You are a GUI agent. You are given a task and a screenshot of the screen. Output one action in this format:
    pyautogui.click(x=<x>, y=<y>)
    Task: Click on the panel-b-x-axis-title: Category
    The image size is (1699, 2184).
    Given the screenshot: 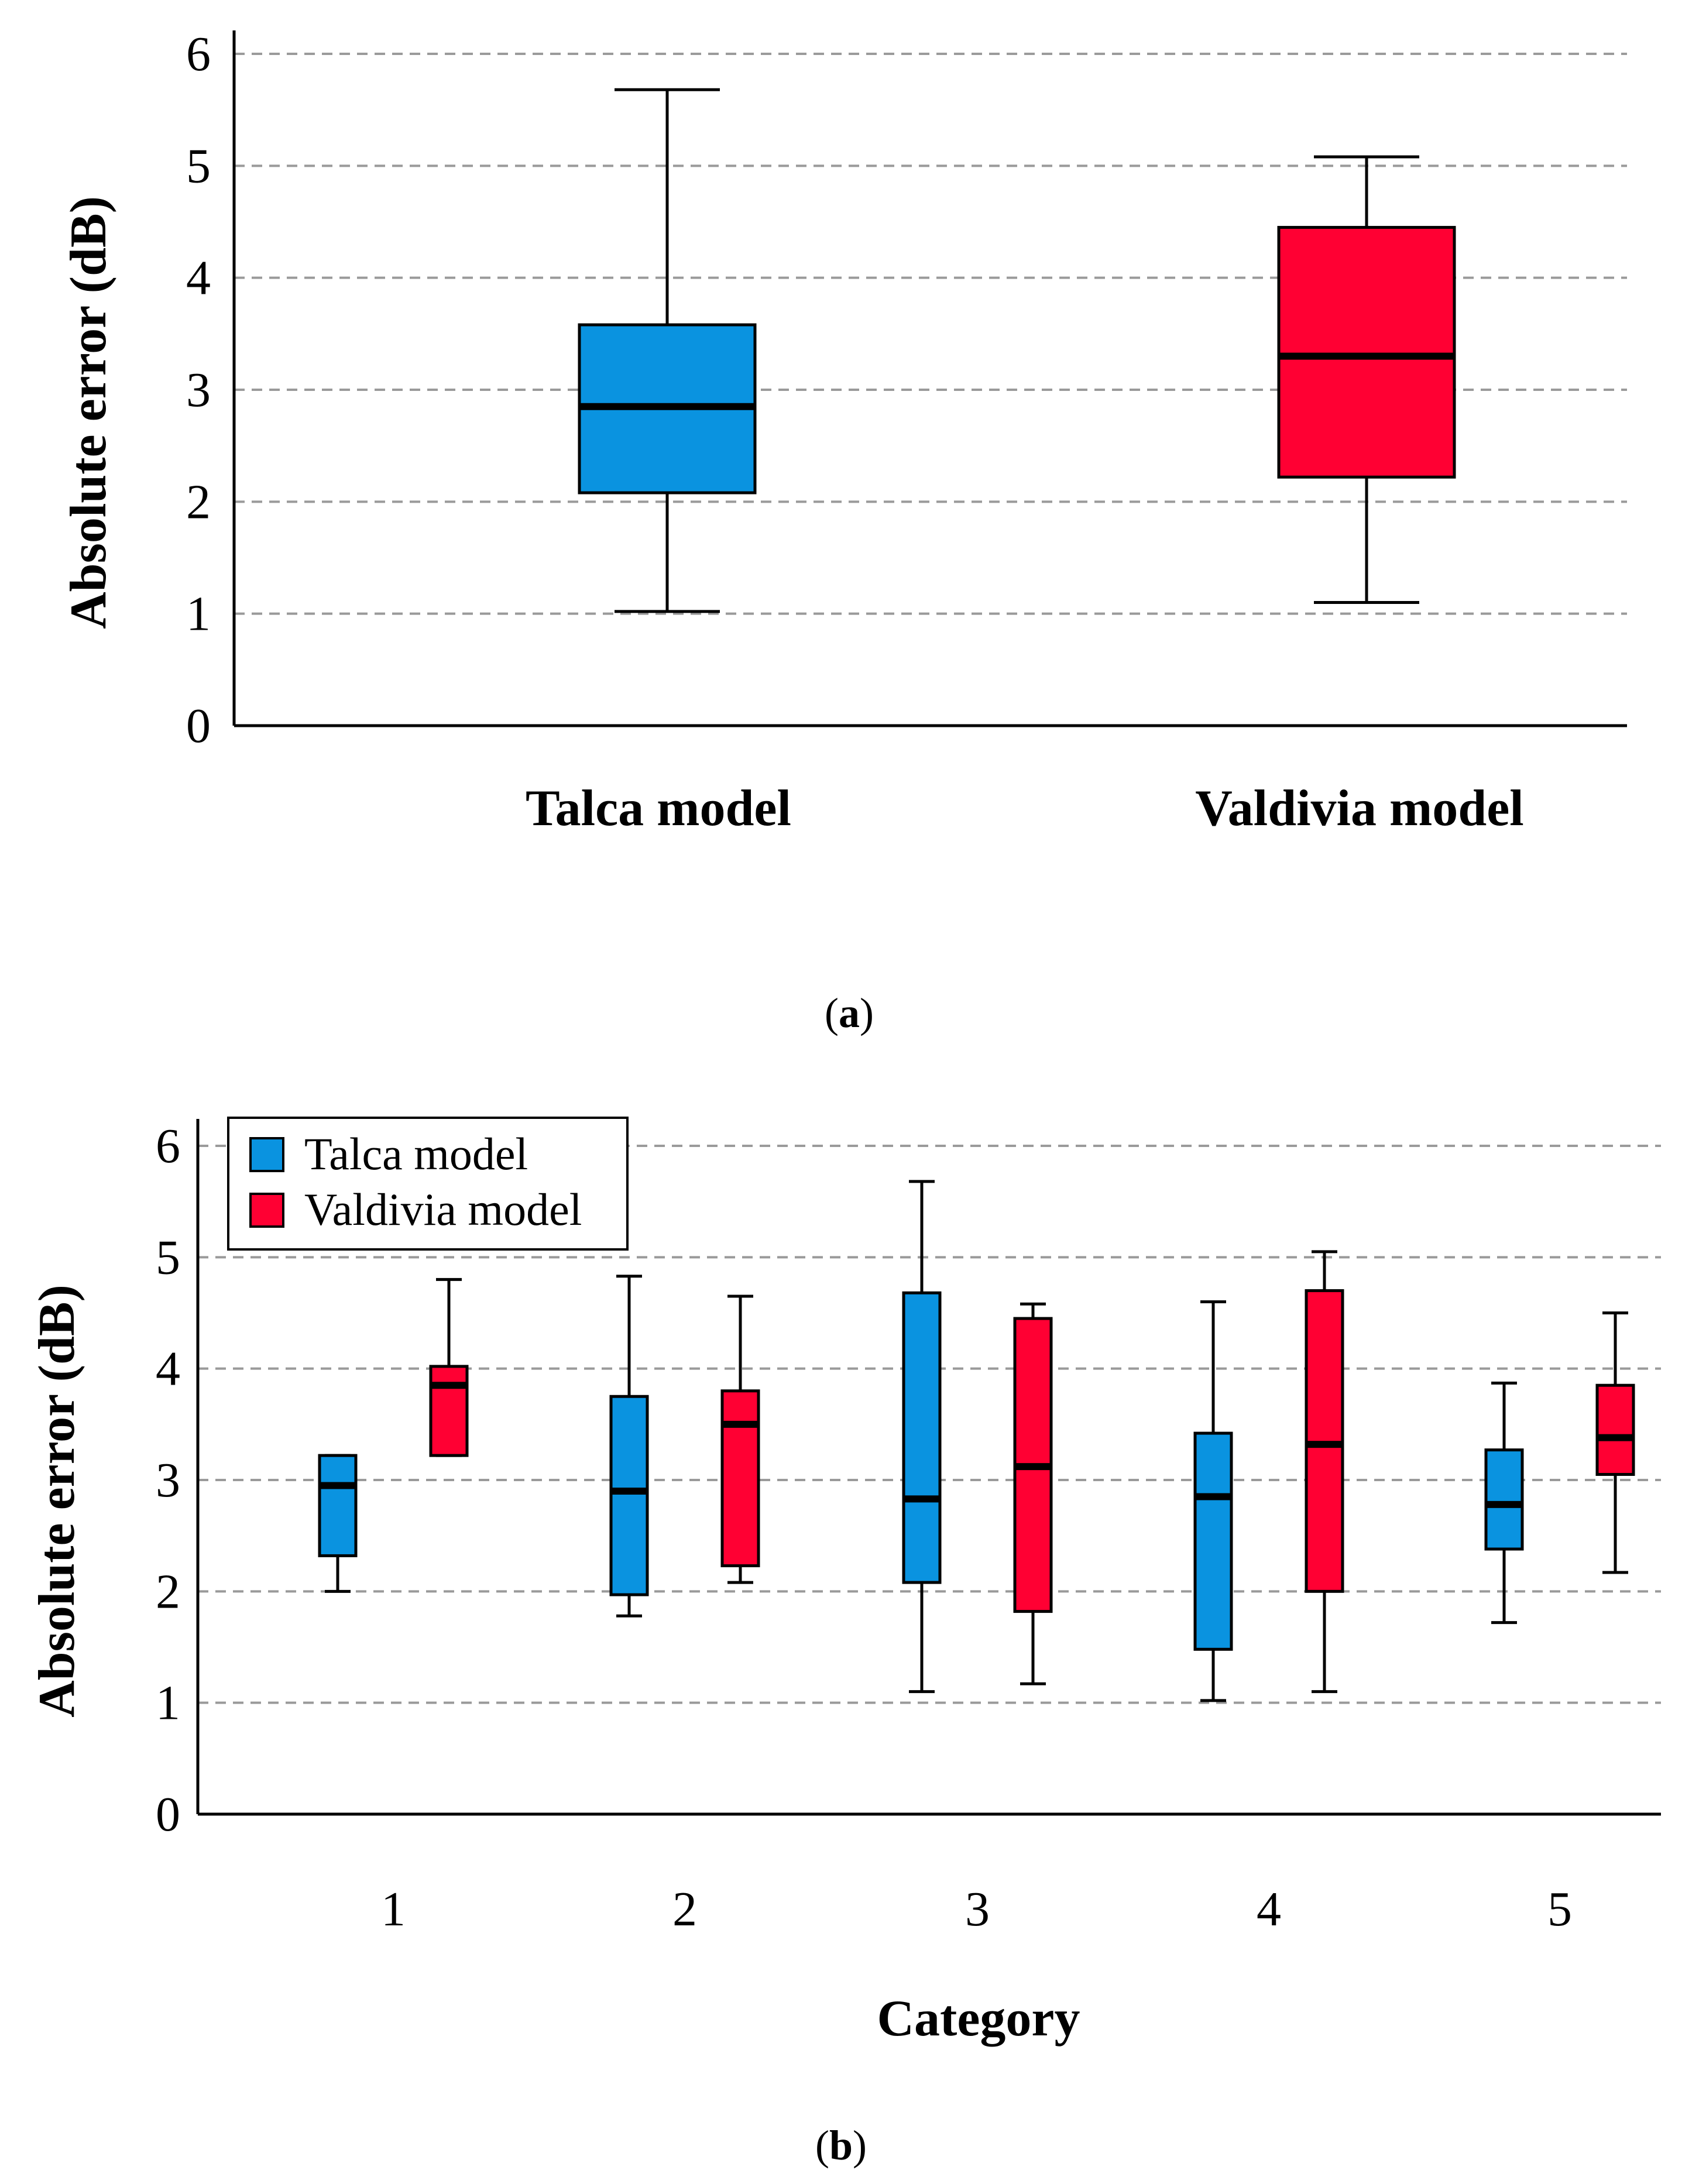 What is the action you would take?
    pyautogui.click(x=979, y=2018)
    